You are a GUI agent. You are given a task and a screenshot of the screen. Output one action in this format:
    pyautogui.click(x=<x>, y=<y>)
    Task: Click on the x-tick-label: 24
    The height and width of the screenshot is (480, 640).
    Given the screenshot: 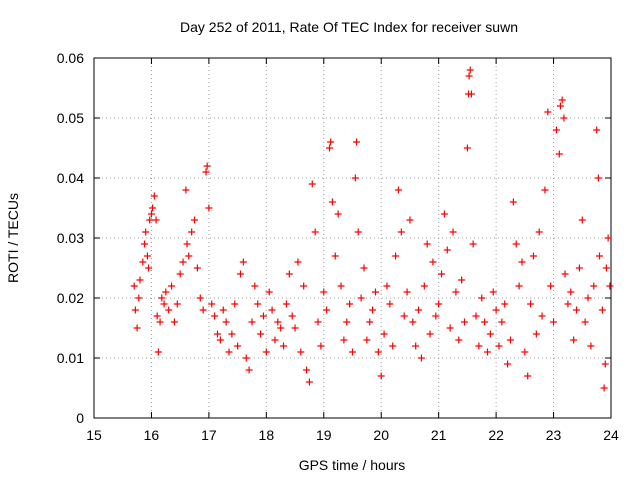 What is the action you would take?
    pyautogui.click(x=611, y=435)
    